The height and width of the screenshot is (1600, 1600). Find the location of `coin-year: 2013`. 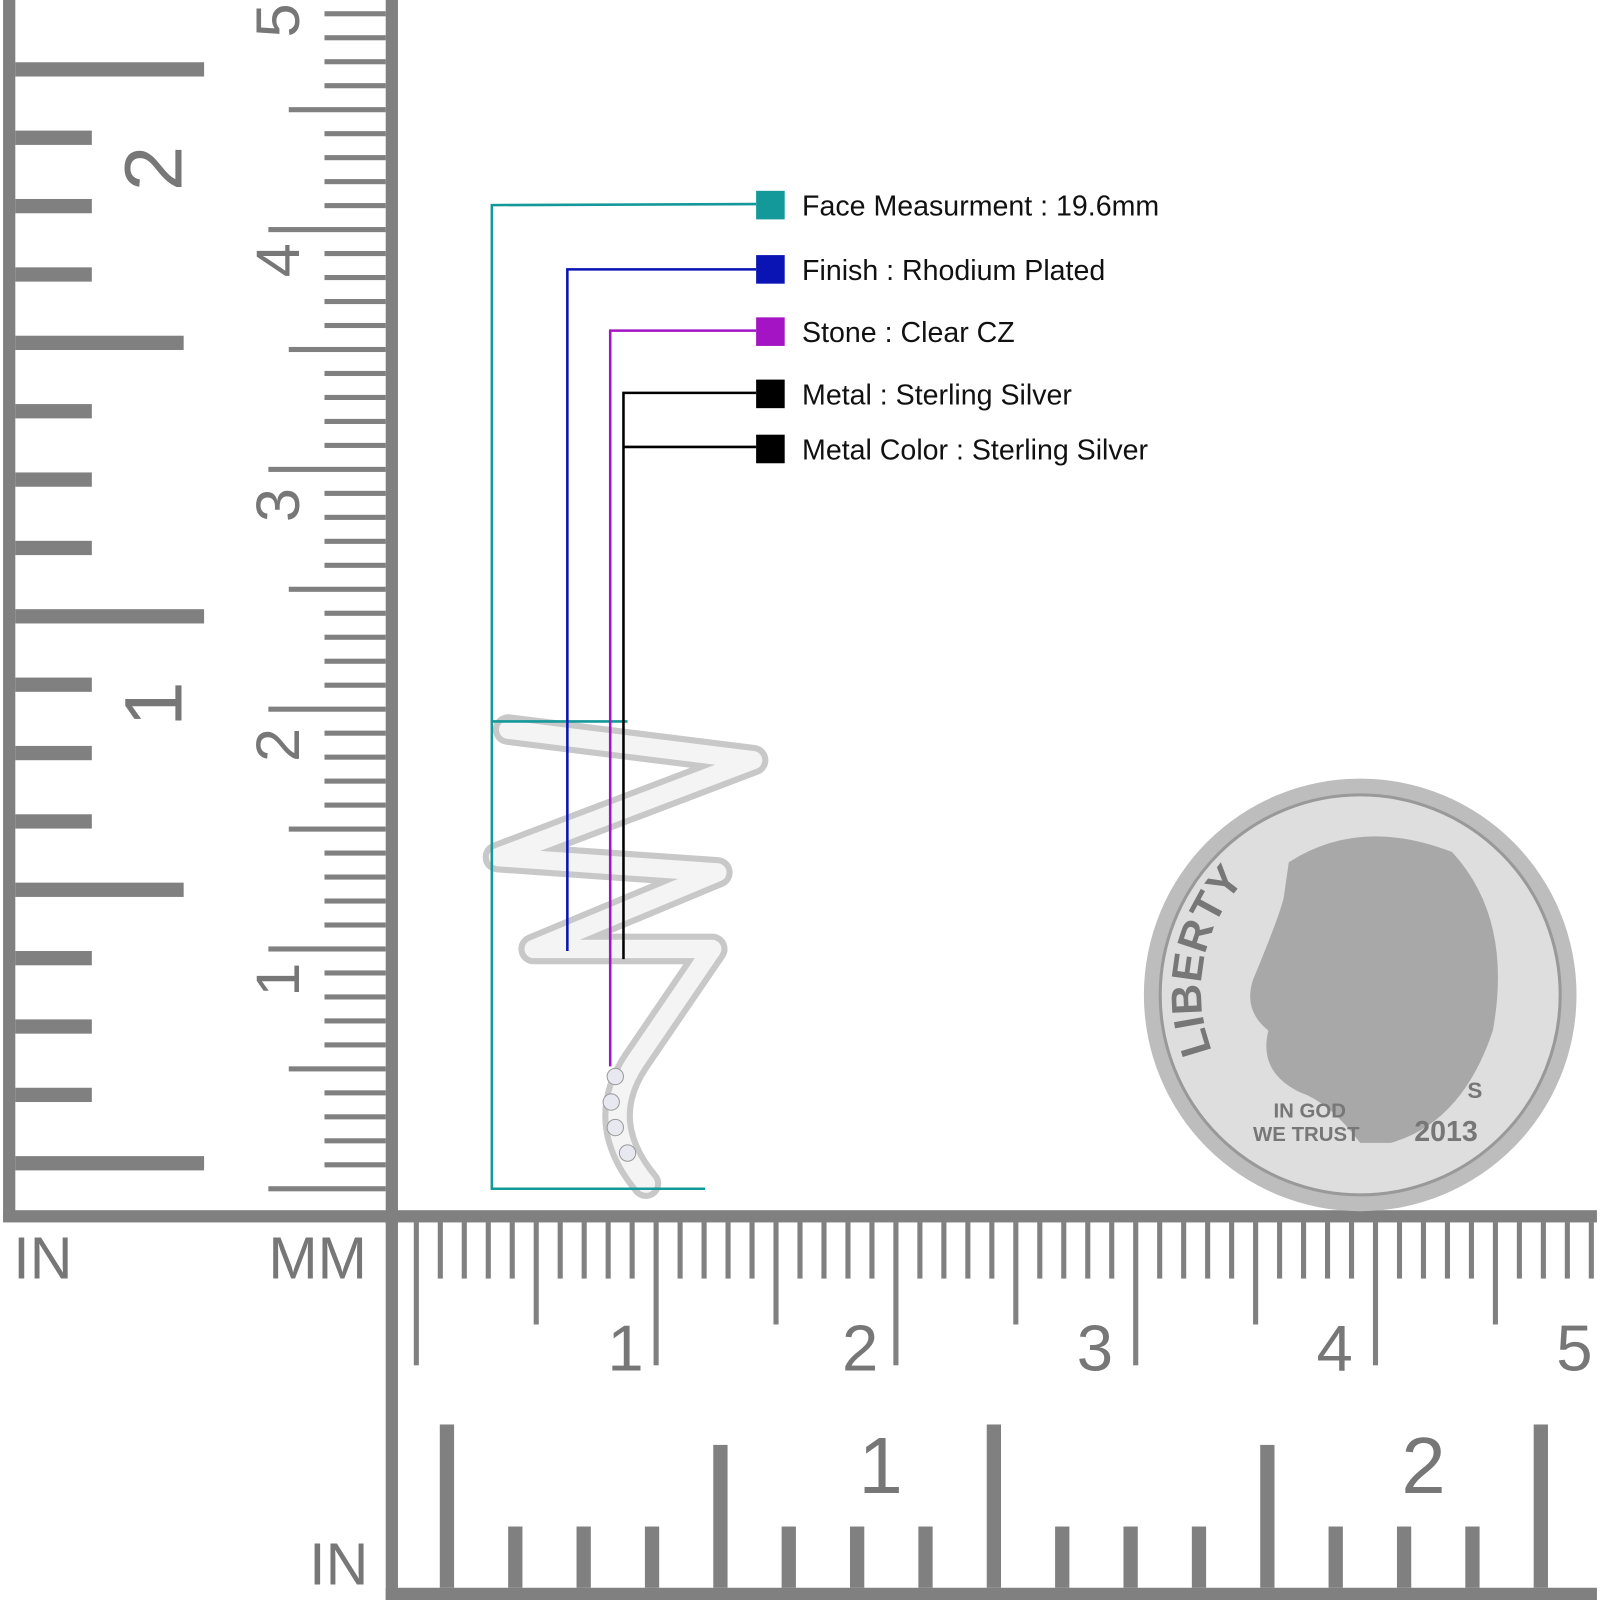

coin-year: 2013 is located at coordinates (1446, 1132).